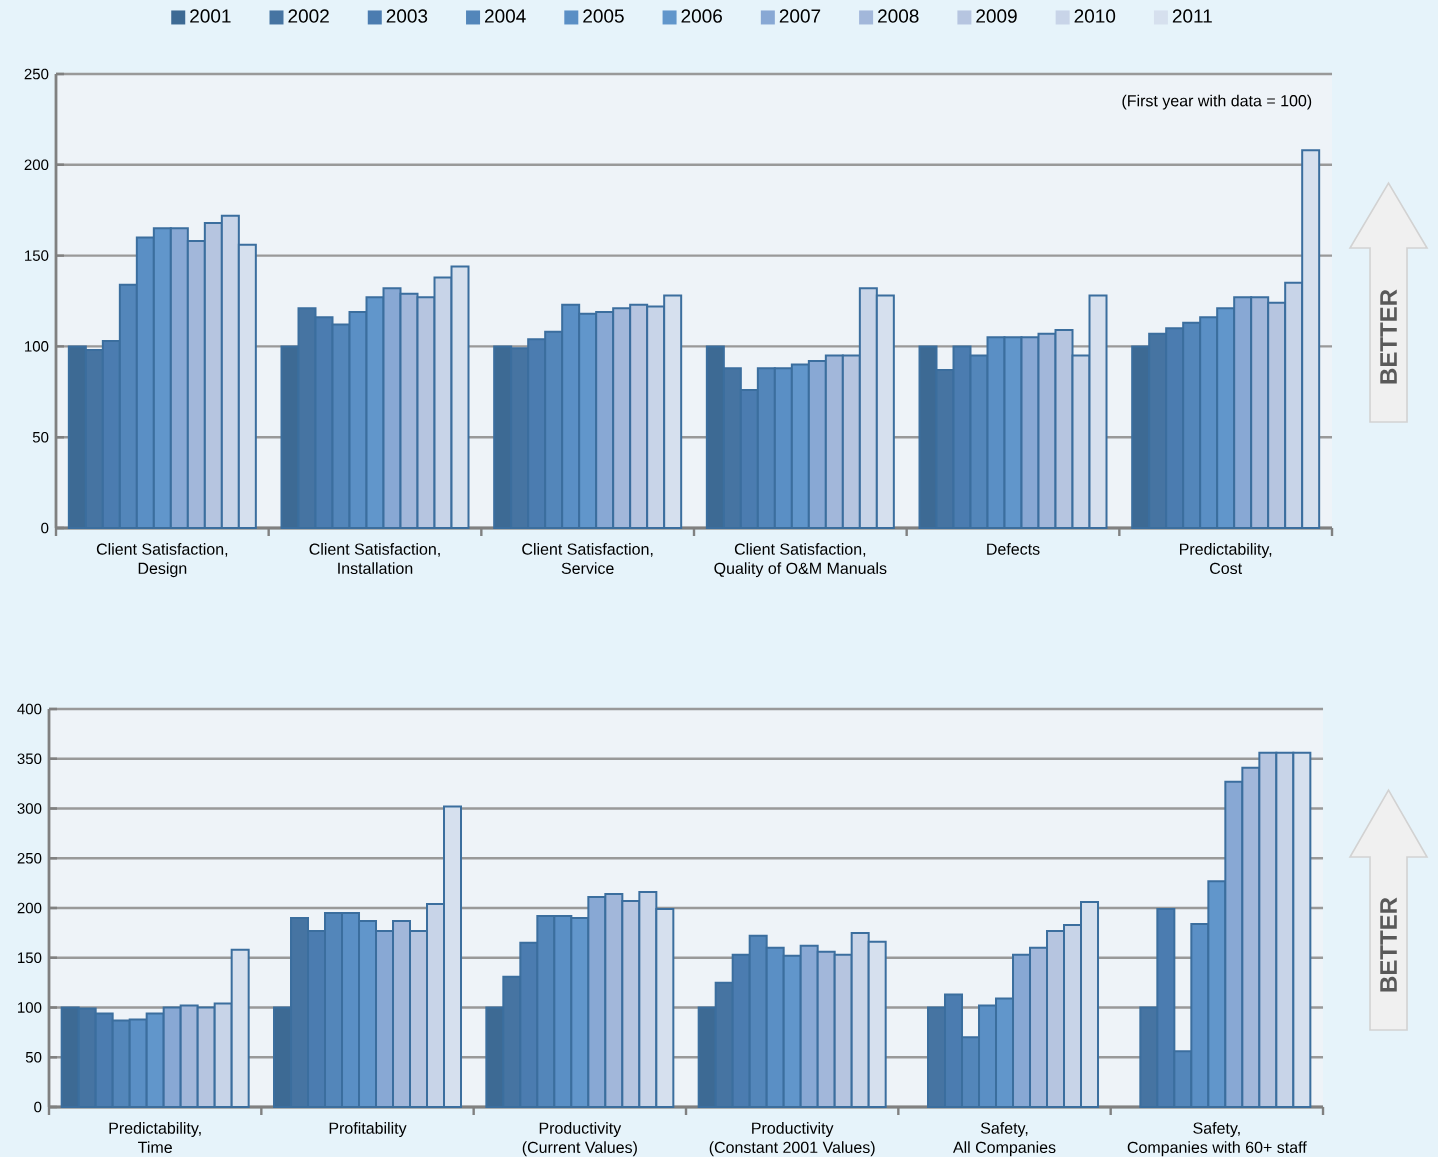 The width and height of the screenshot is (1438, 1163). Describe the element at coordinates (29, 808) in the screenshot. I see `y-tick-label: 300` at that location.